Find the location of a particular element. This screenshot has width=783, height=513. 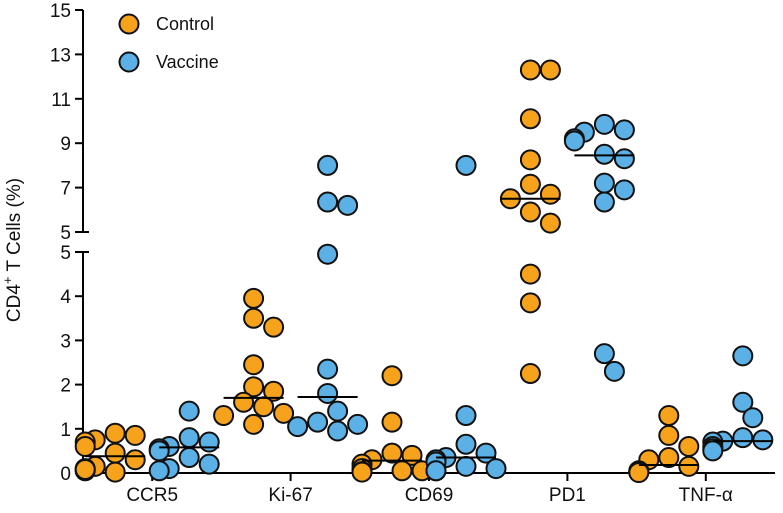

legend-label: Control is located at coordinates (185, 24).